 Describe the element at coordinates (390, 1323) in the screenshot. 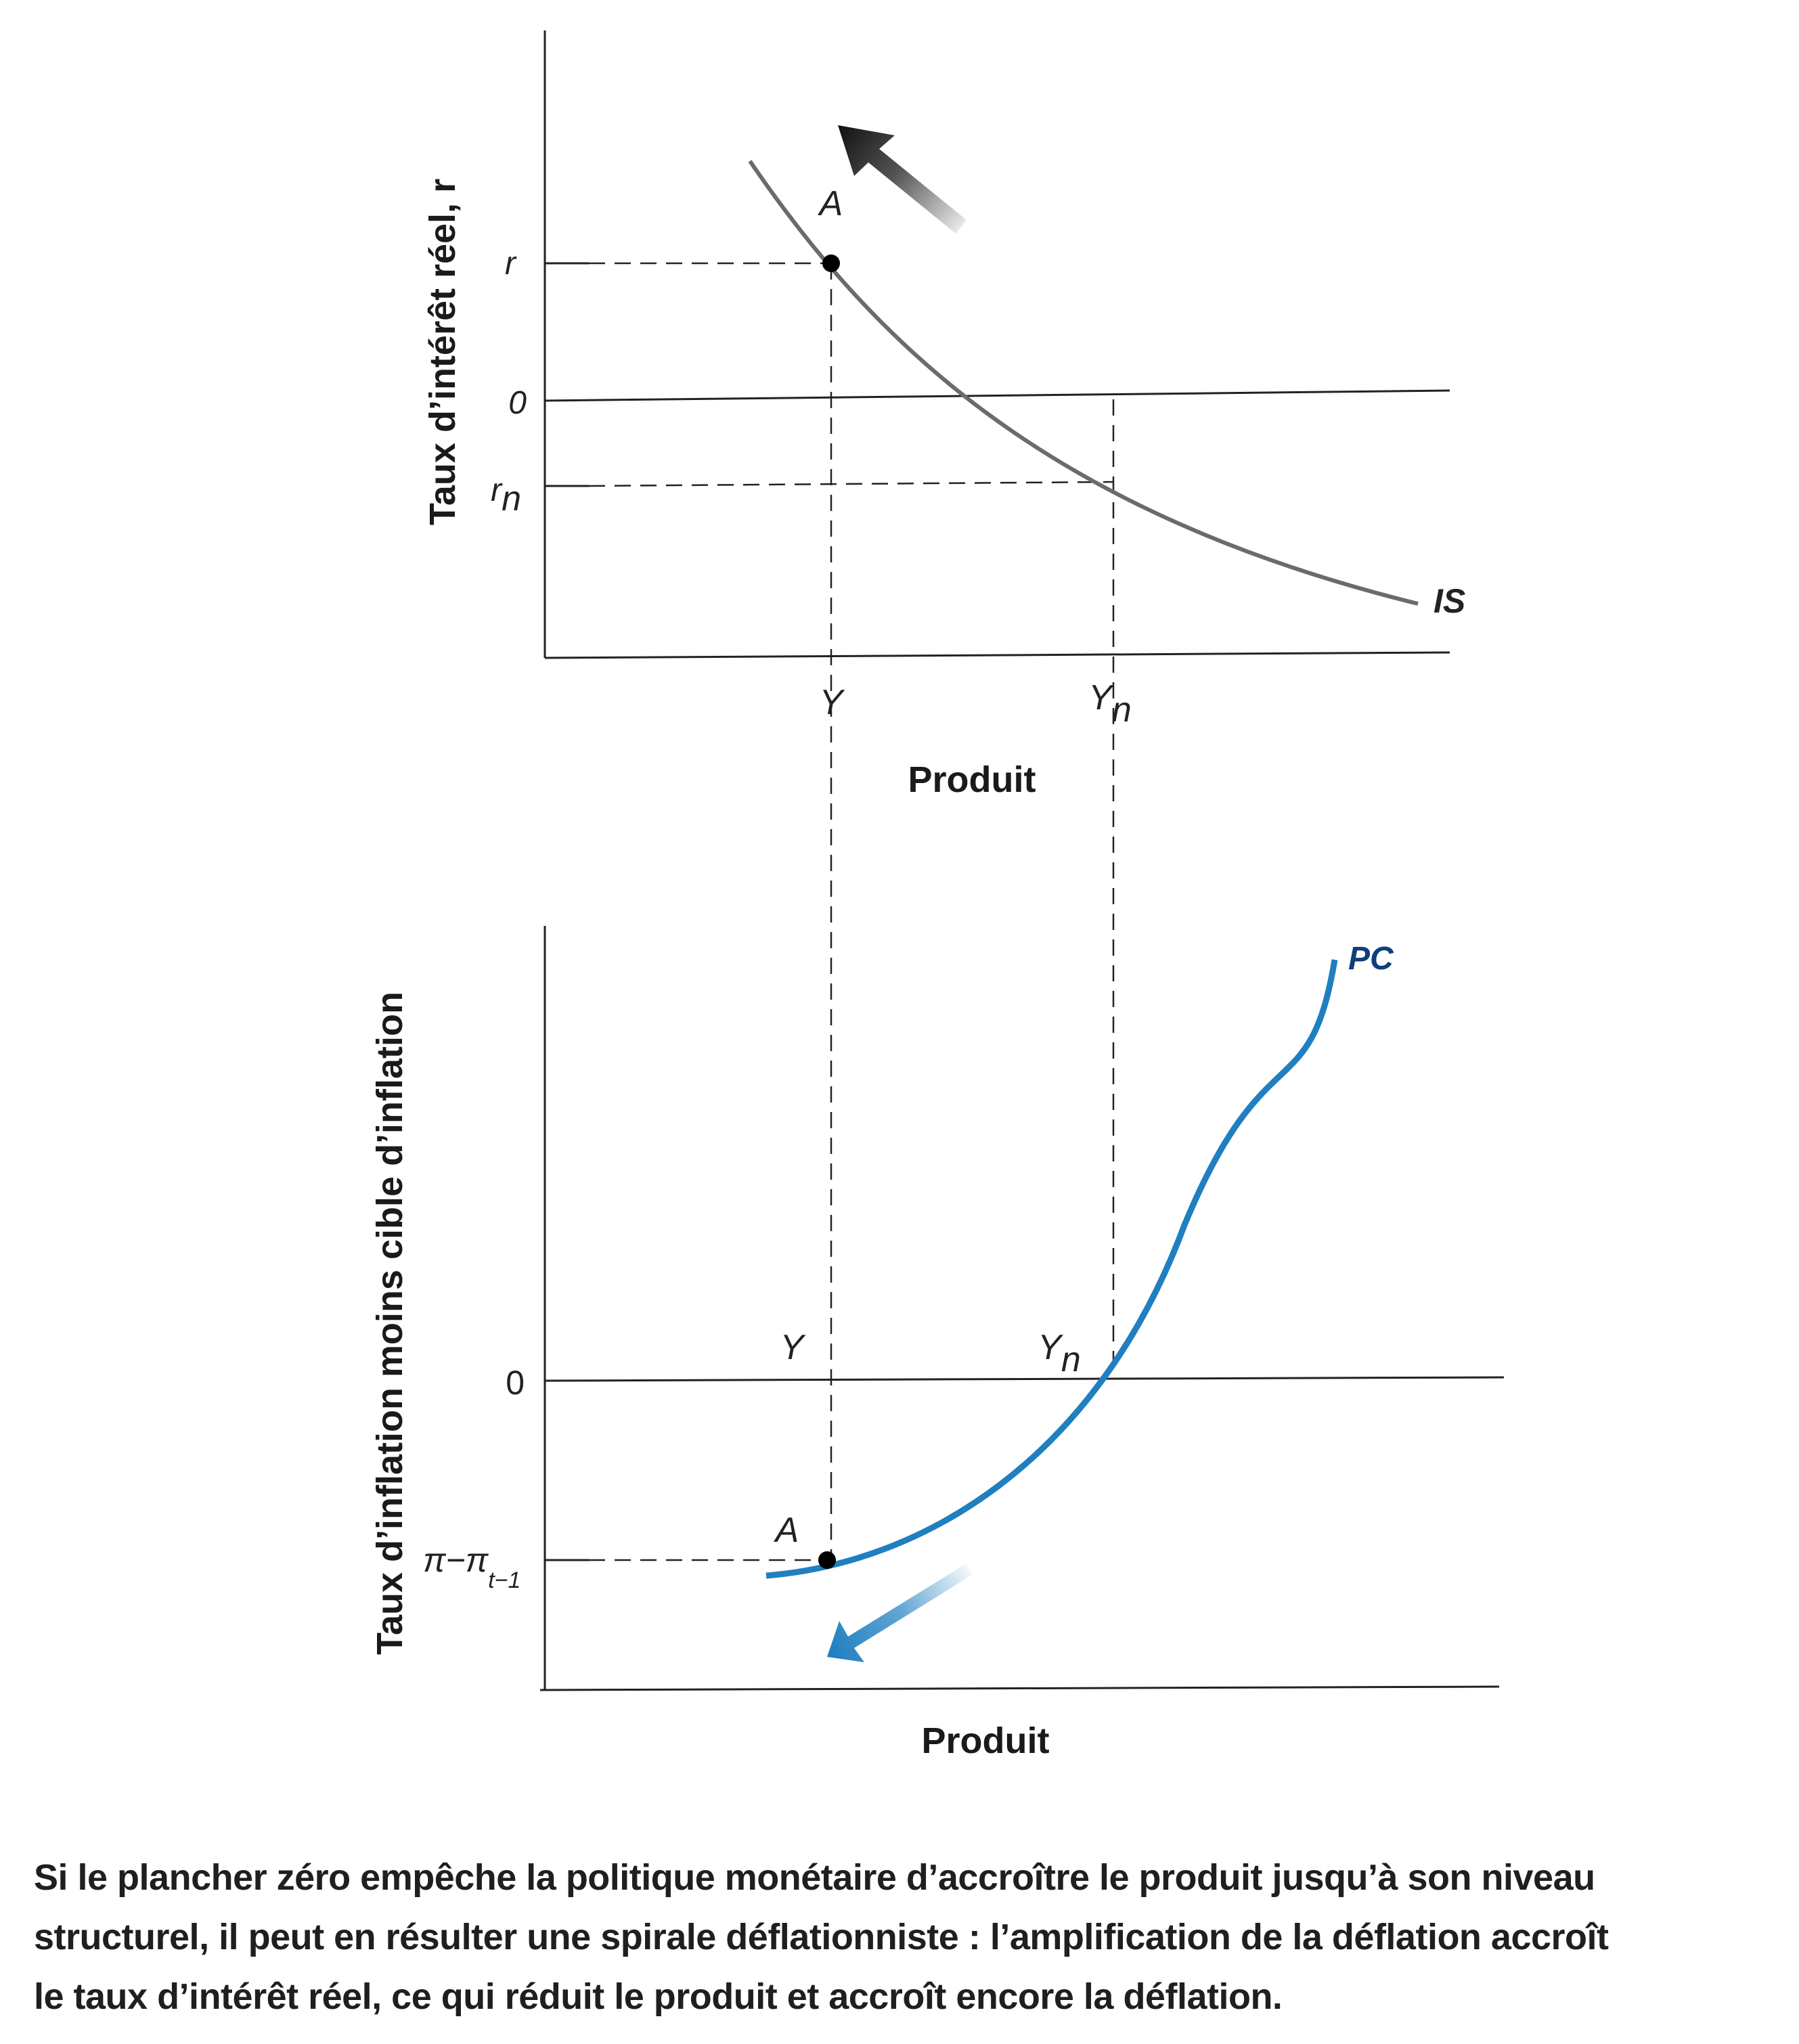

I see `bottom-y-axis-label: Taux d’inflation moins cible d’inflation` at that location.